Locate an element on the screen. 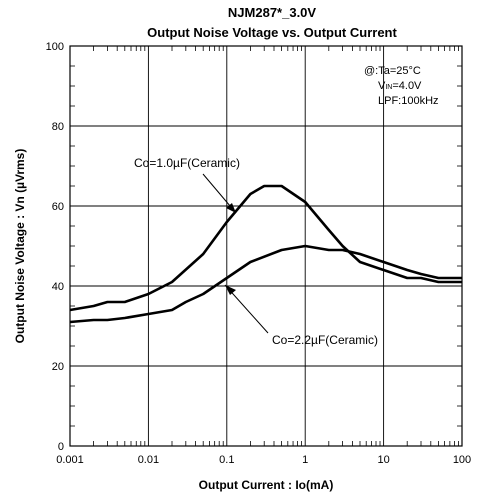  x-tick-label: 0.1 is located at coordinates (226, 460).